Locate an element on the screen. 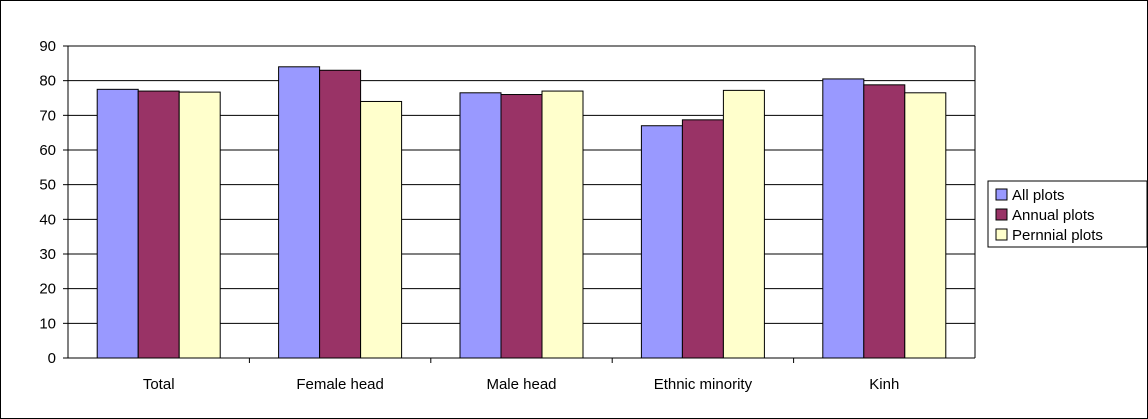 This screenshot has width=1148, height=419. legend-label: All plots is located at coordinates (1038, 195).